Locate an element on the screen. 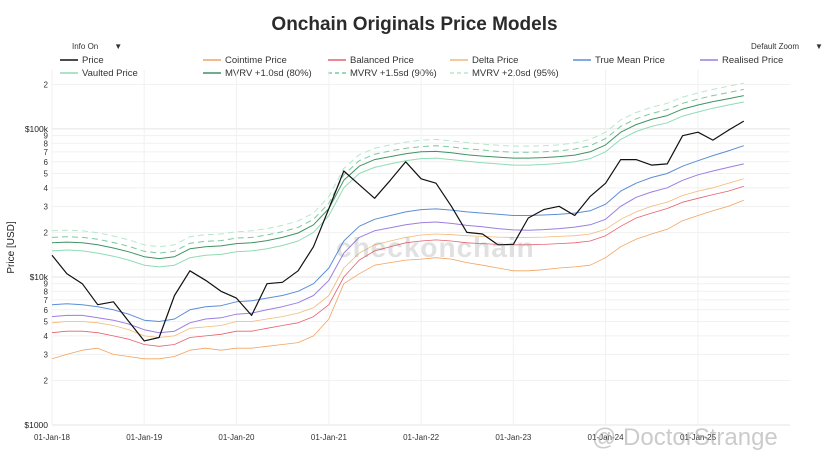 The image size is (829, 467). legend-item: True Mean Price is located at coordinates (619, 60).